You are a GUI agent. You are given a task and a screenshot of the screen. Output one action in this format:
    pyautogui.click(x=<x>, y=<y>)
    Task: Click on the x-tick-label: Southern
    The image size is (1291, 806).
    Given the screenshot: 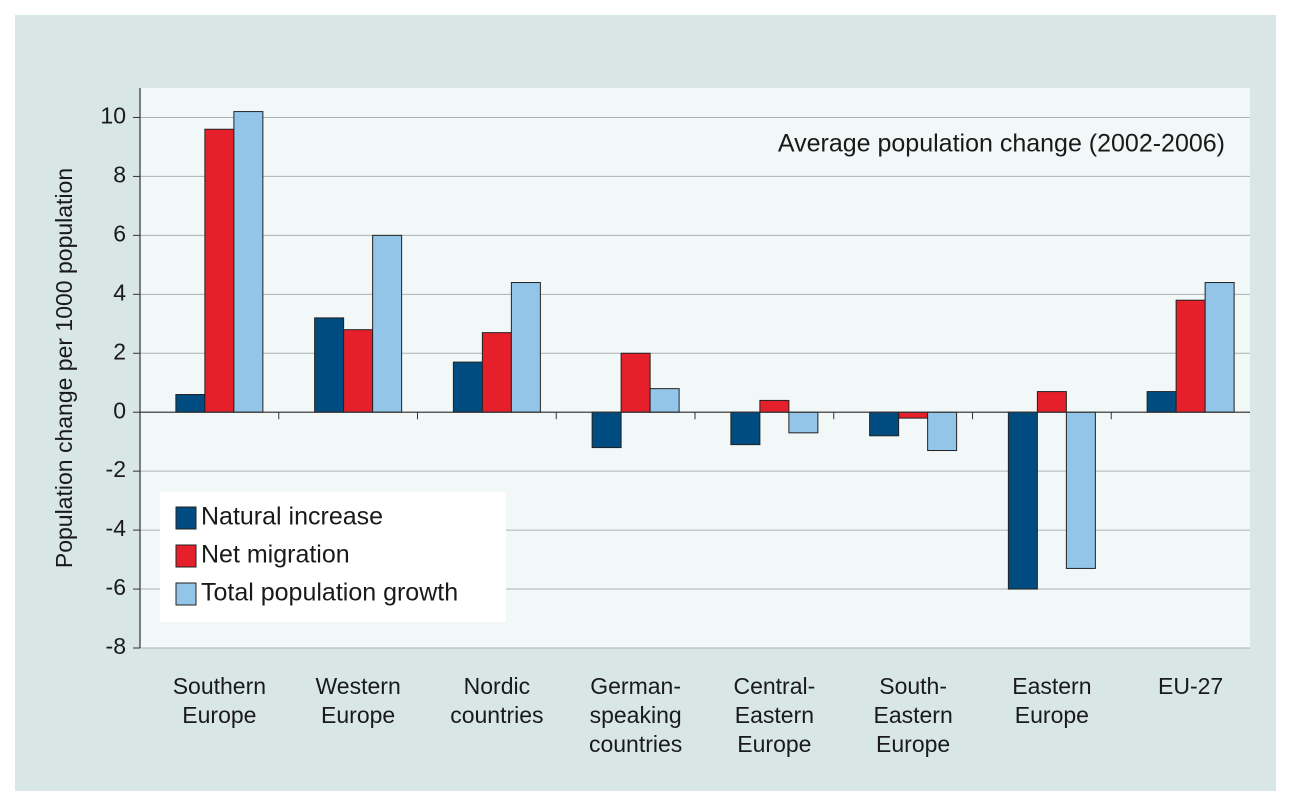 What is the action you would take?
    pyautogui.click(x=219, y=686)
    